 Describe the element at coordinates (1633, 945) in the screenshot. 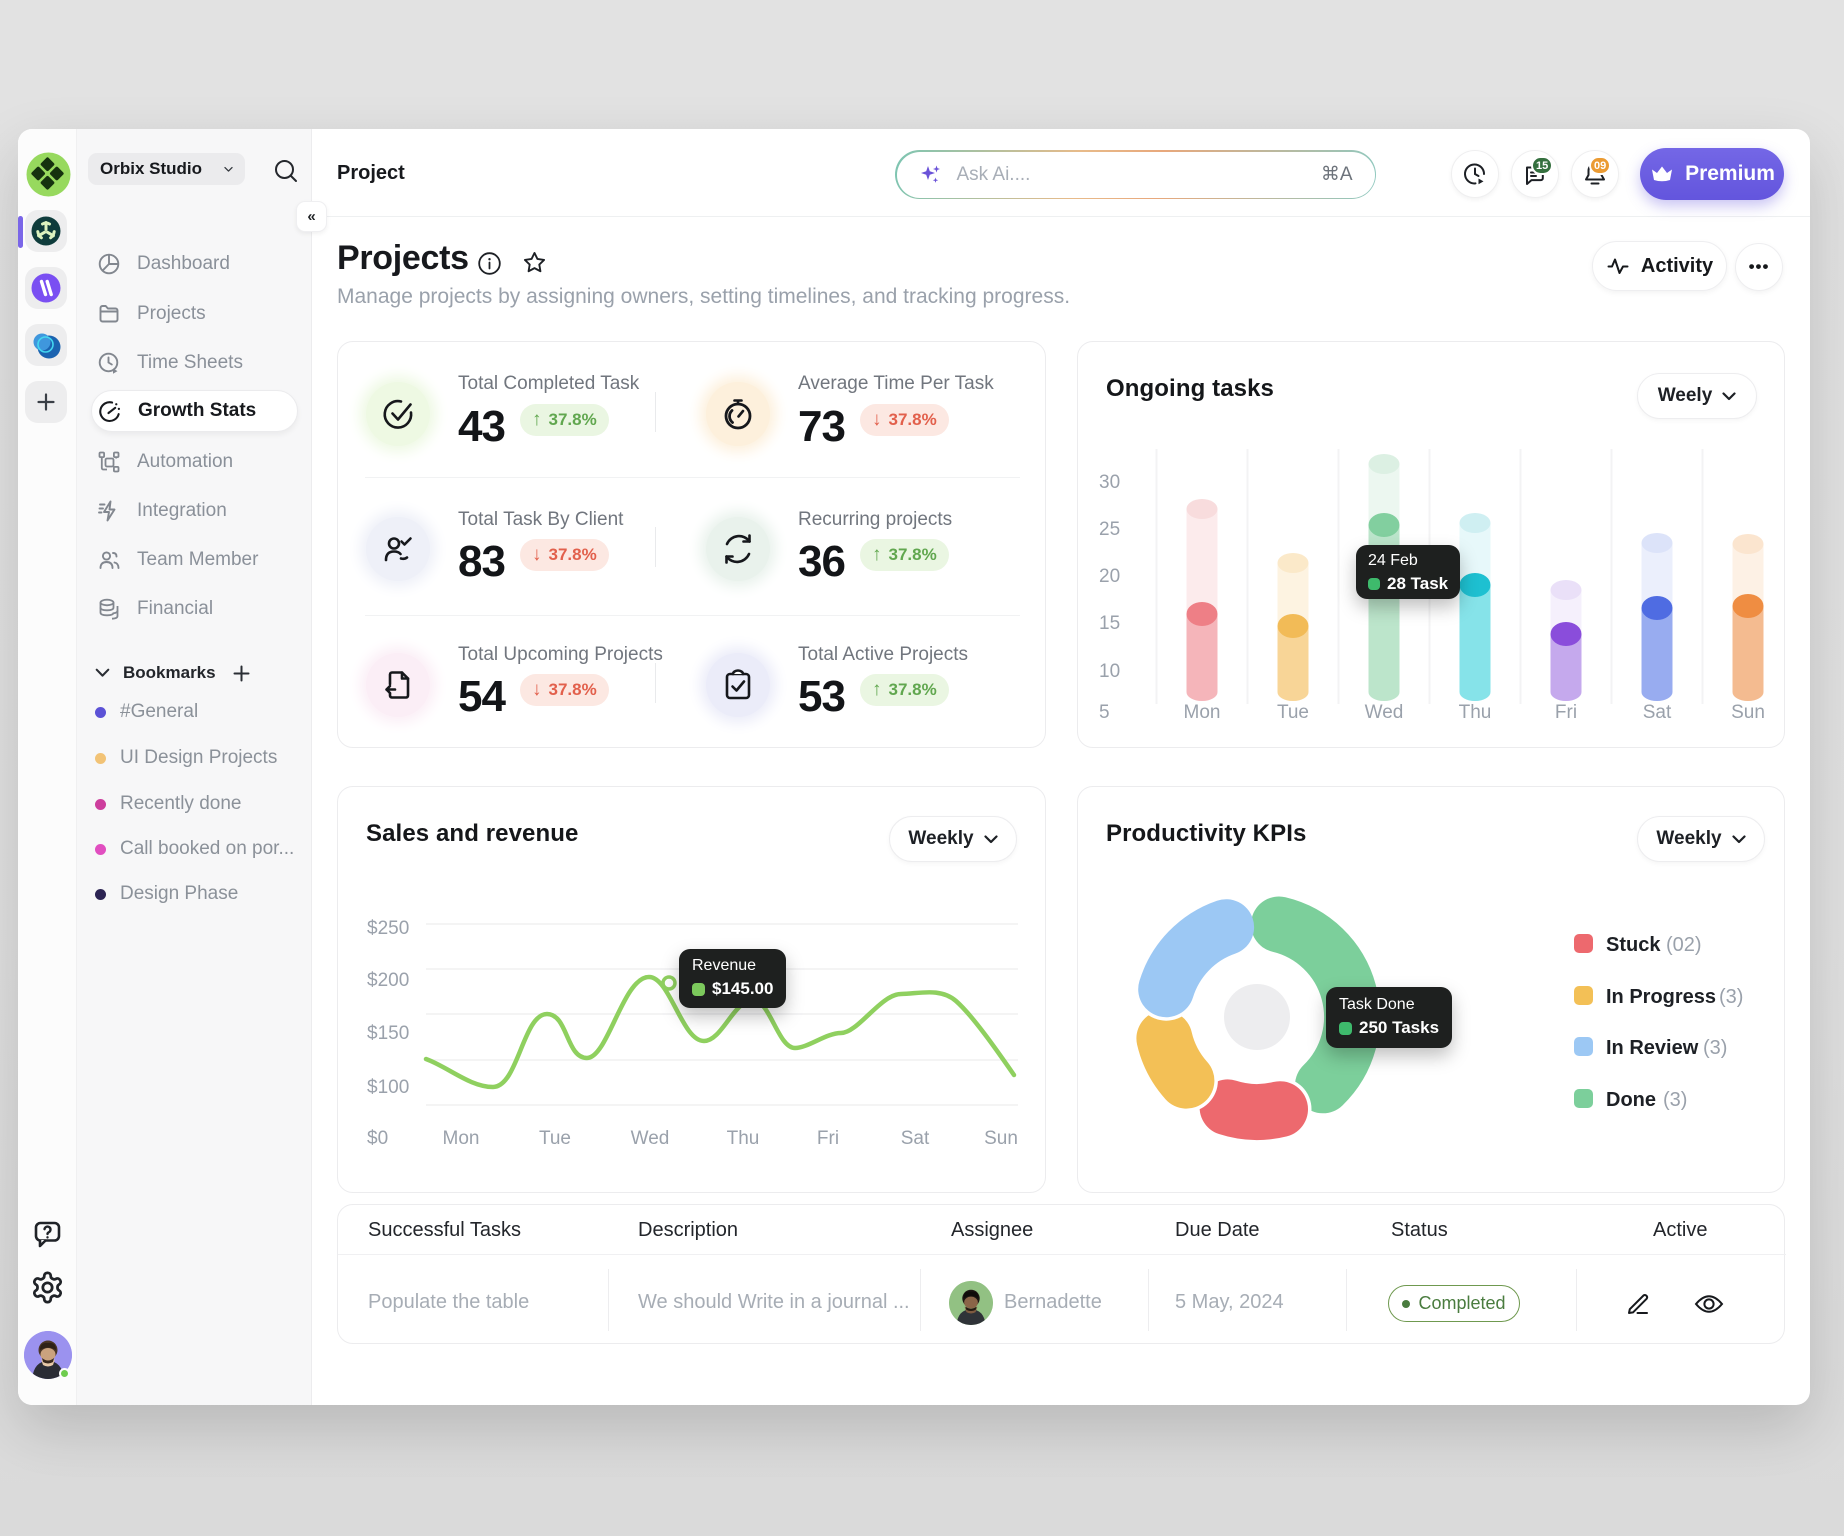

I see `svg-text: Stuck` at that location.